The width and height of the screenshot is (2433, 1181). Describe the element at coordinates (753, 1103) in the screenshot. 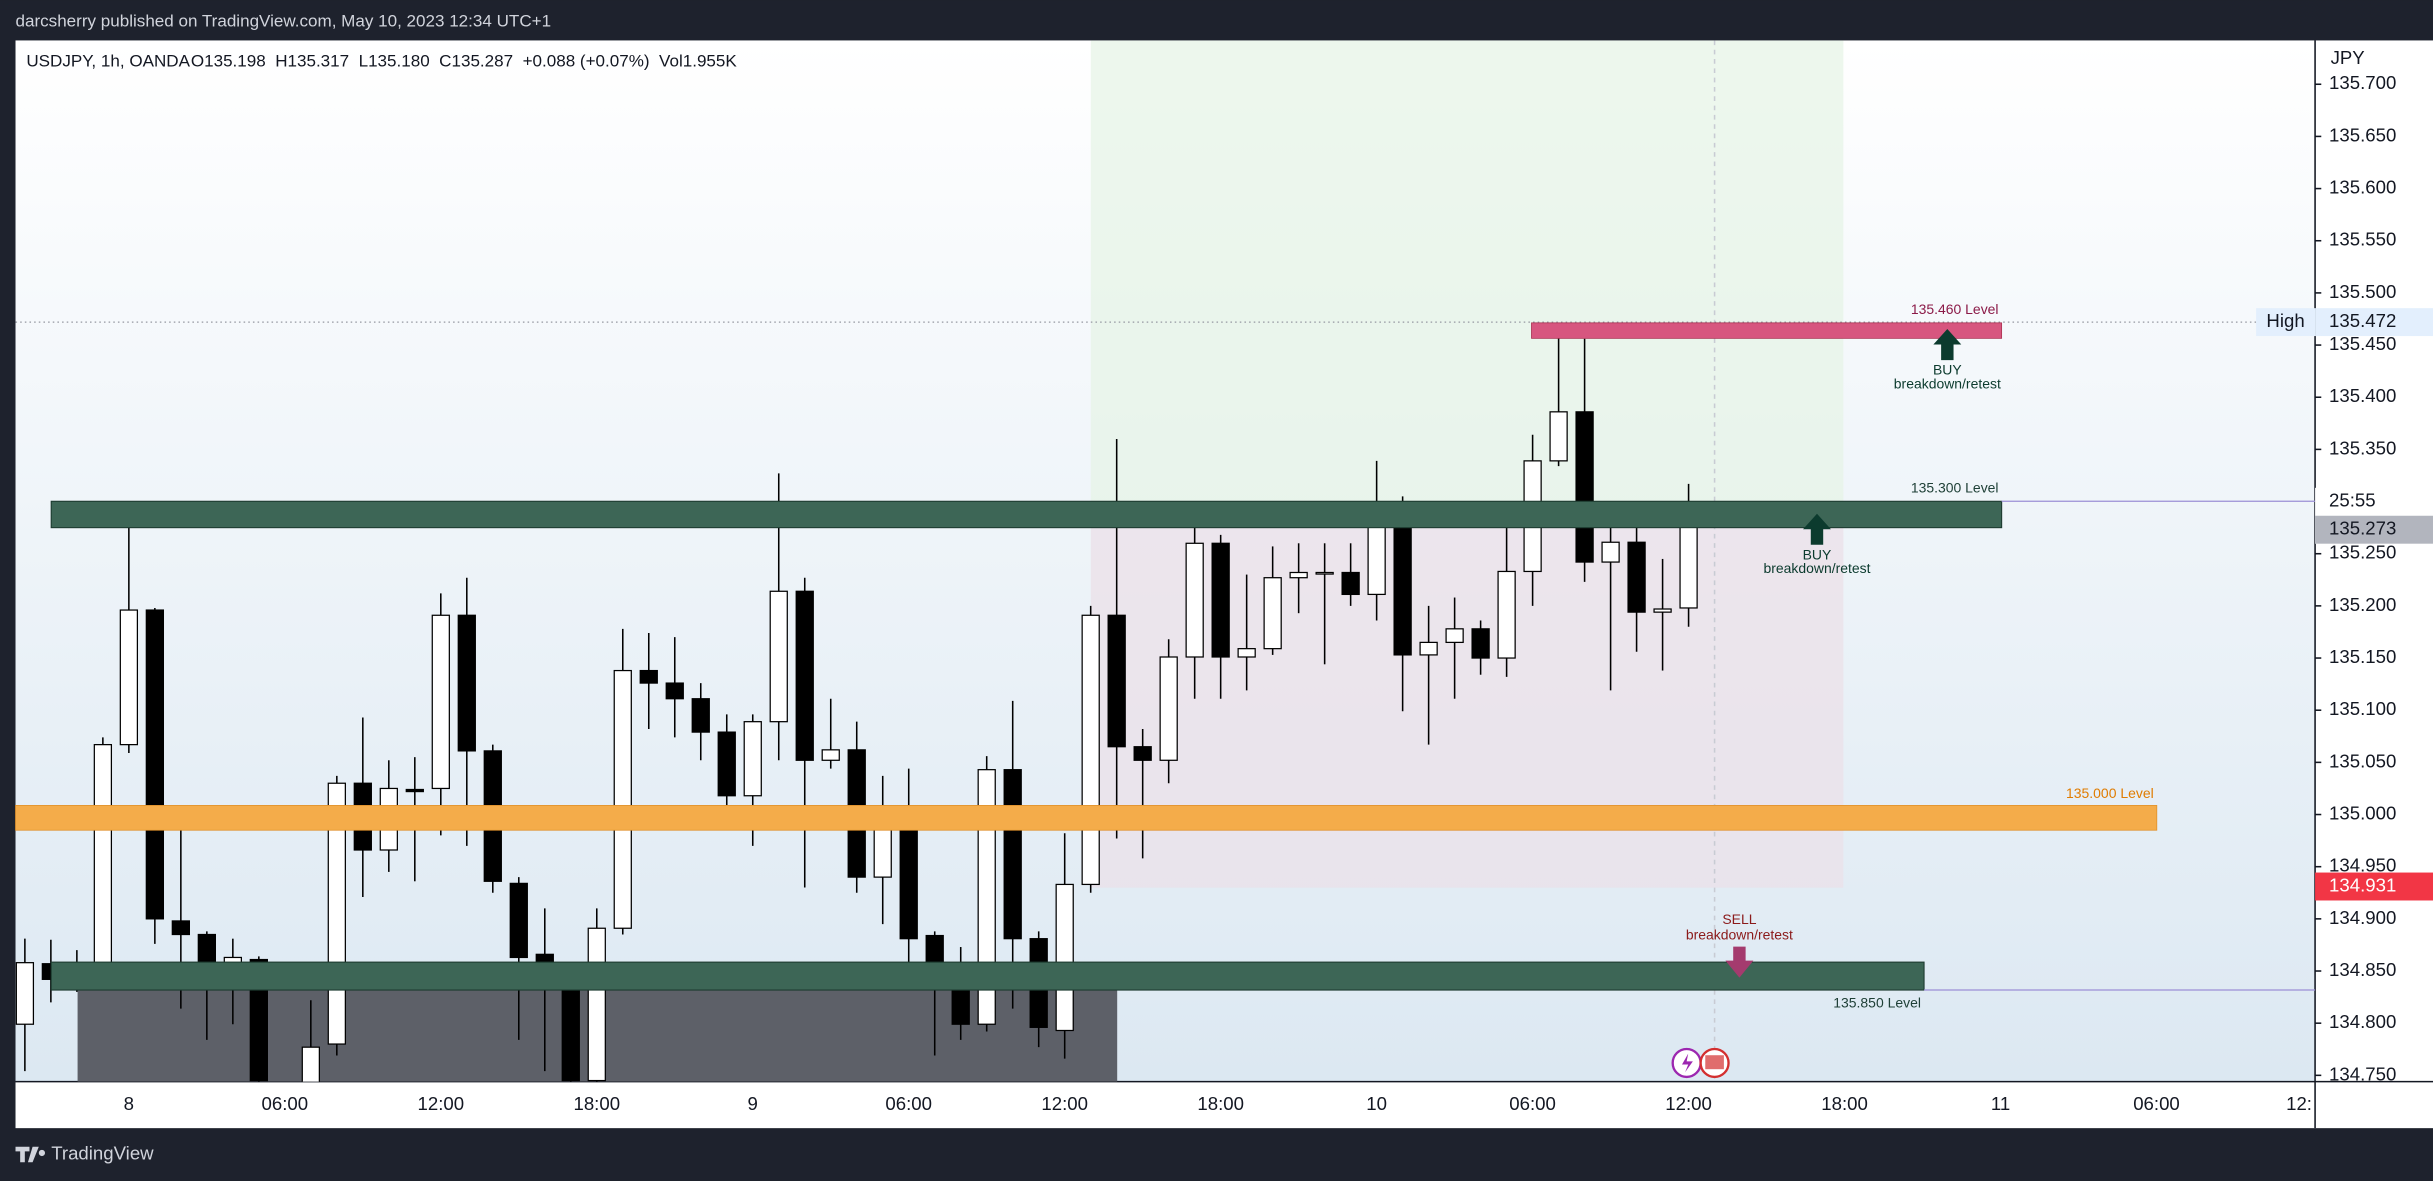

I see `x-tick-label: 9` at that location.